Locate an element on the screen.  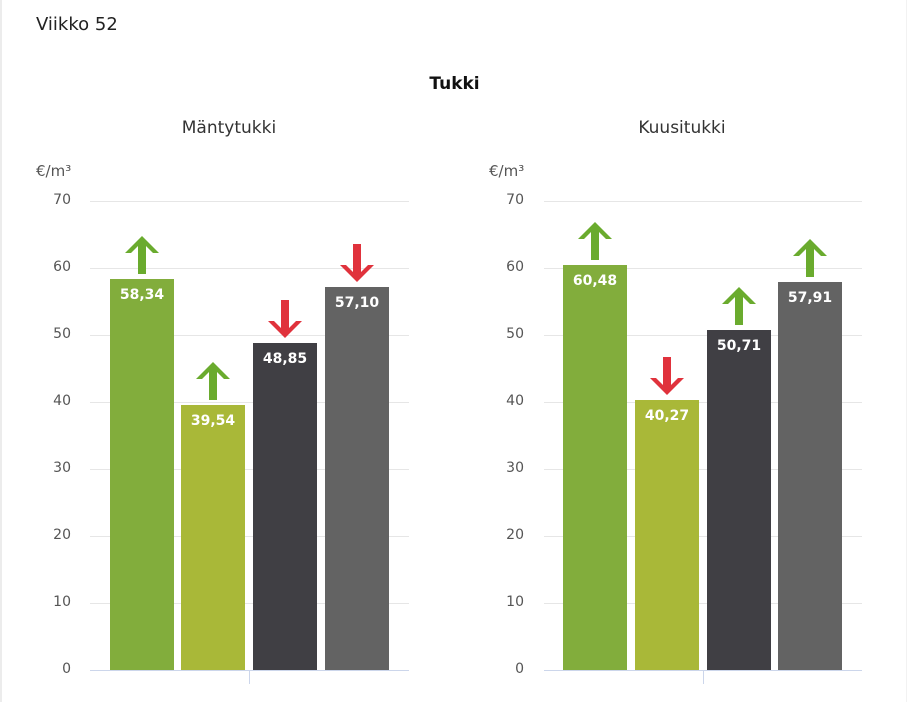
week-label: Viikko 52 is located at coordinates (77, 24).